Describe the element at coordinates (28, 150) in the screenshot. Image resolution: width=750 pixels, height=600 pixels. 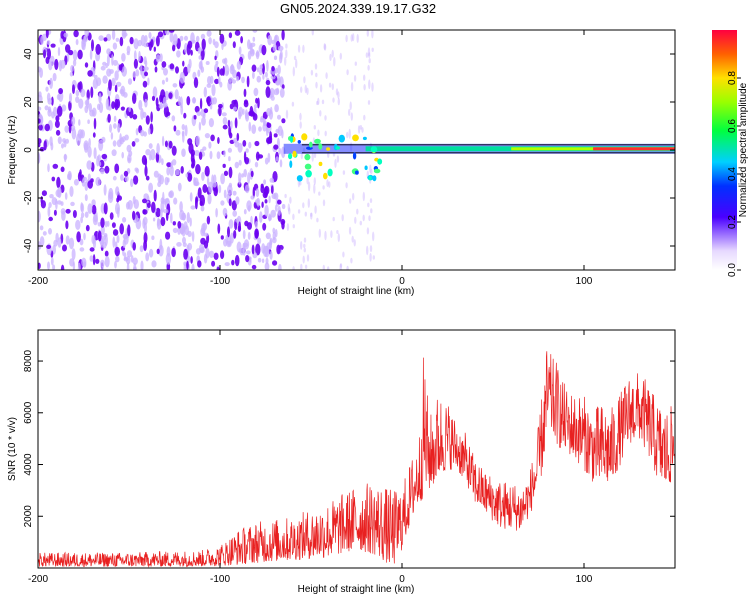
I see `spectrogram-y-tick-label: 0` at that location.